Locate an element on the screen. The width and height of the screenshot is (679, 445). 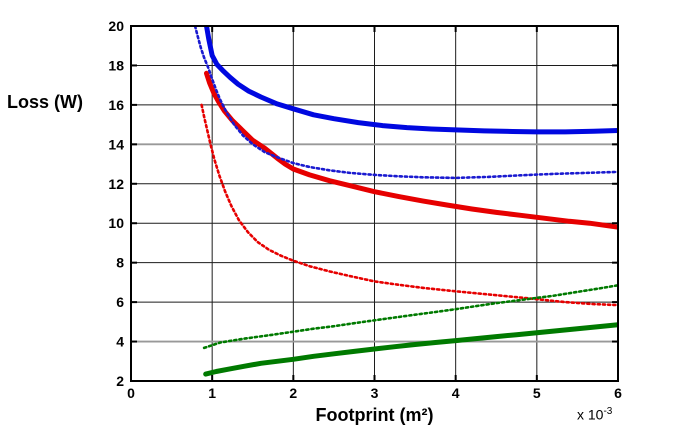
x-tick-label: 3 is located at coordinates (375, 393).